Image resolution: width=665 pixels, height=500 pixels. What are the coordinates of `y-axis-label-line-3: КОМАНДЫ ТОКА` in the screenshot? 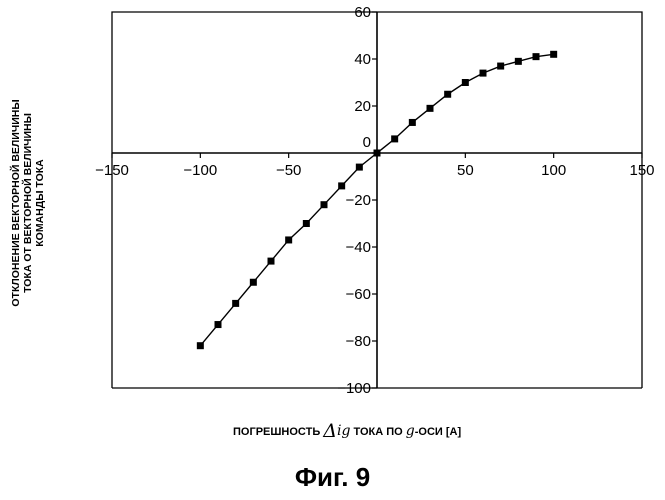 It's located at (40, 202).